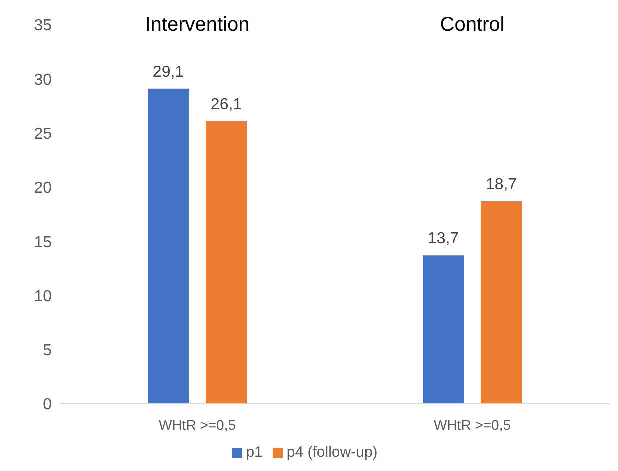 Image resolution: width=618 pixels, height=471 pixels. I want to click on y-tick-label: 0, so click(47, 405).